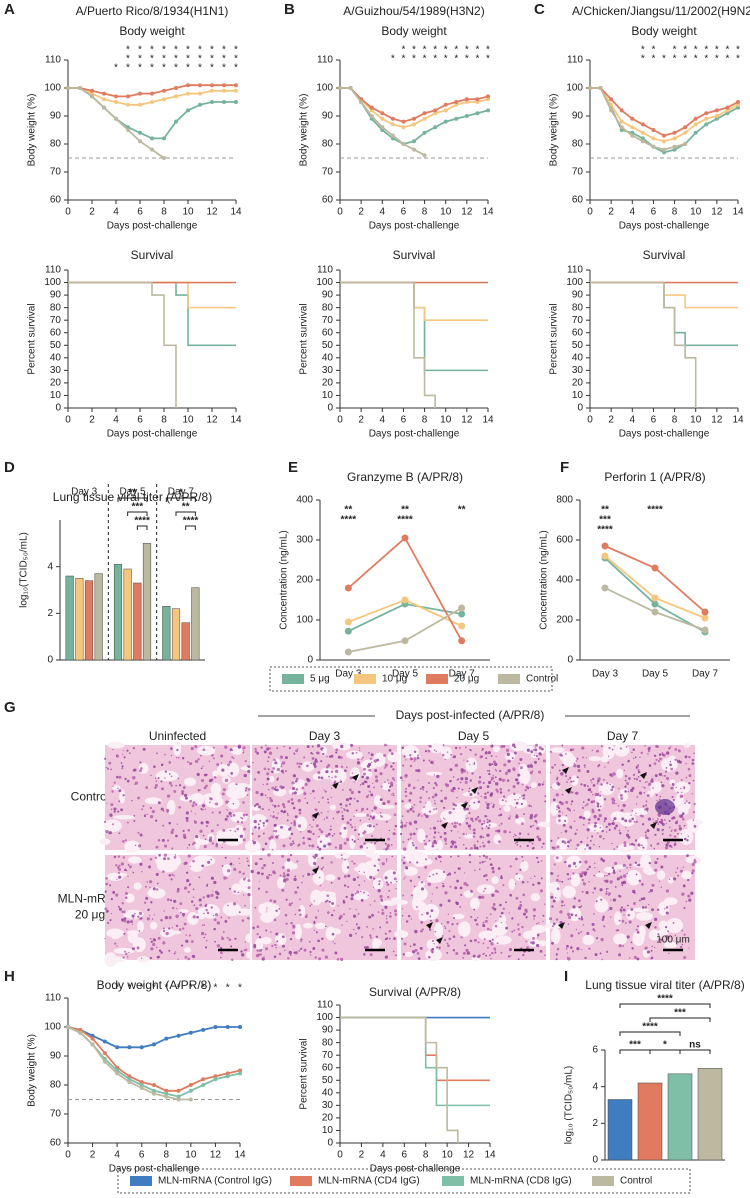 Image resolution: width=750 pixels, height=1198 pixels. Describe the element at coordinates (330, 1143) in the screenshot. I see `y-tick-label: 0` at that location.